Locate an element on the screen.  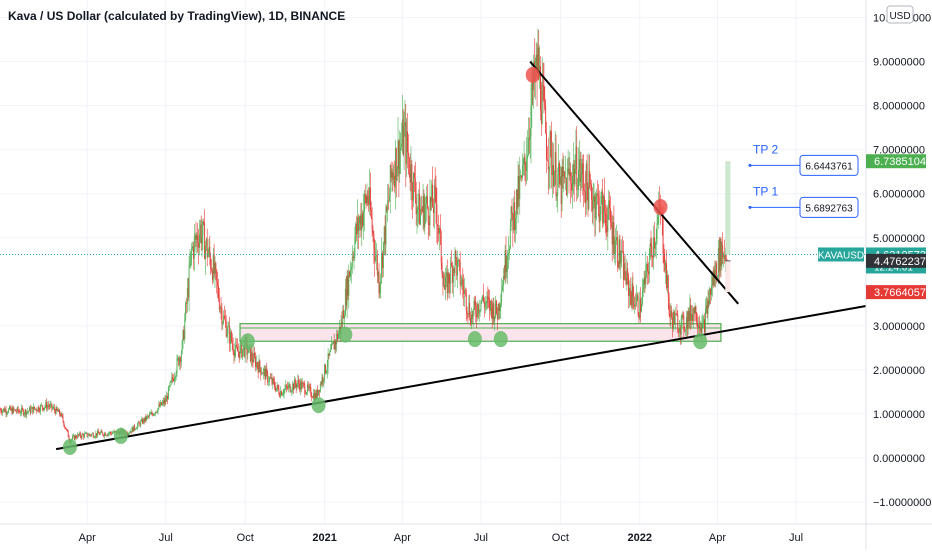
currency-button: USD is located at coordinates (900, 14).